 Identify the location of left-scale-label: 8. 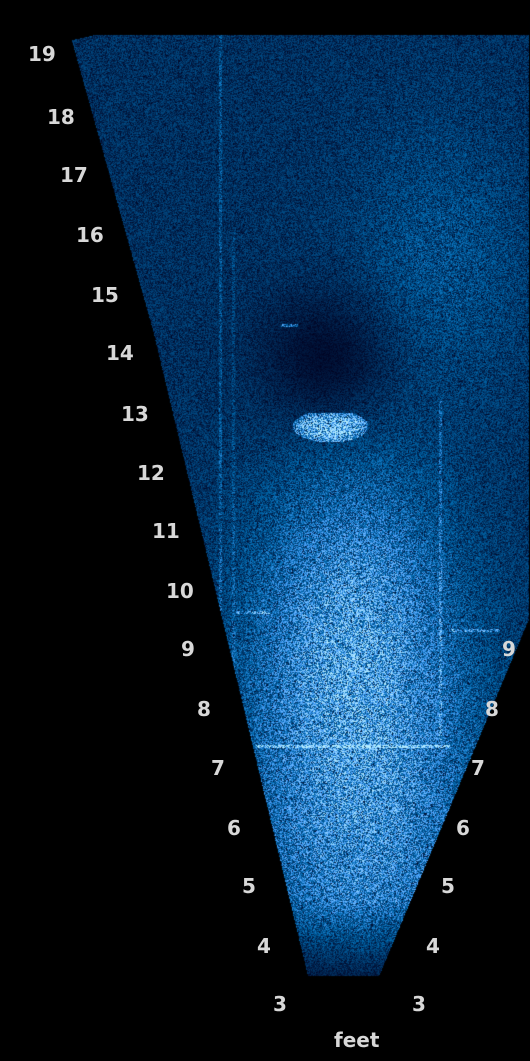
(204, 709).